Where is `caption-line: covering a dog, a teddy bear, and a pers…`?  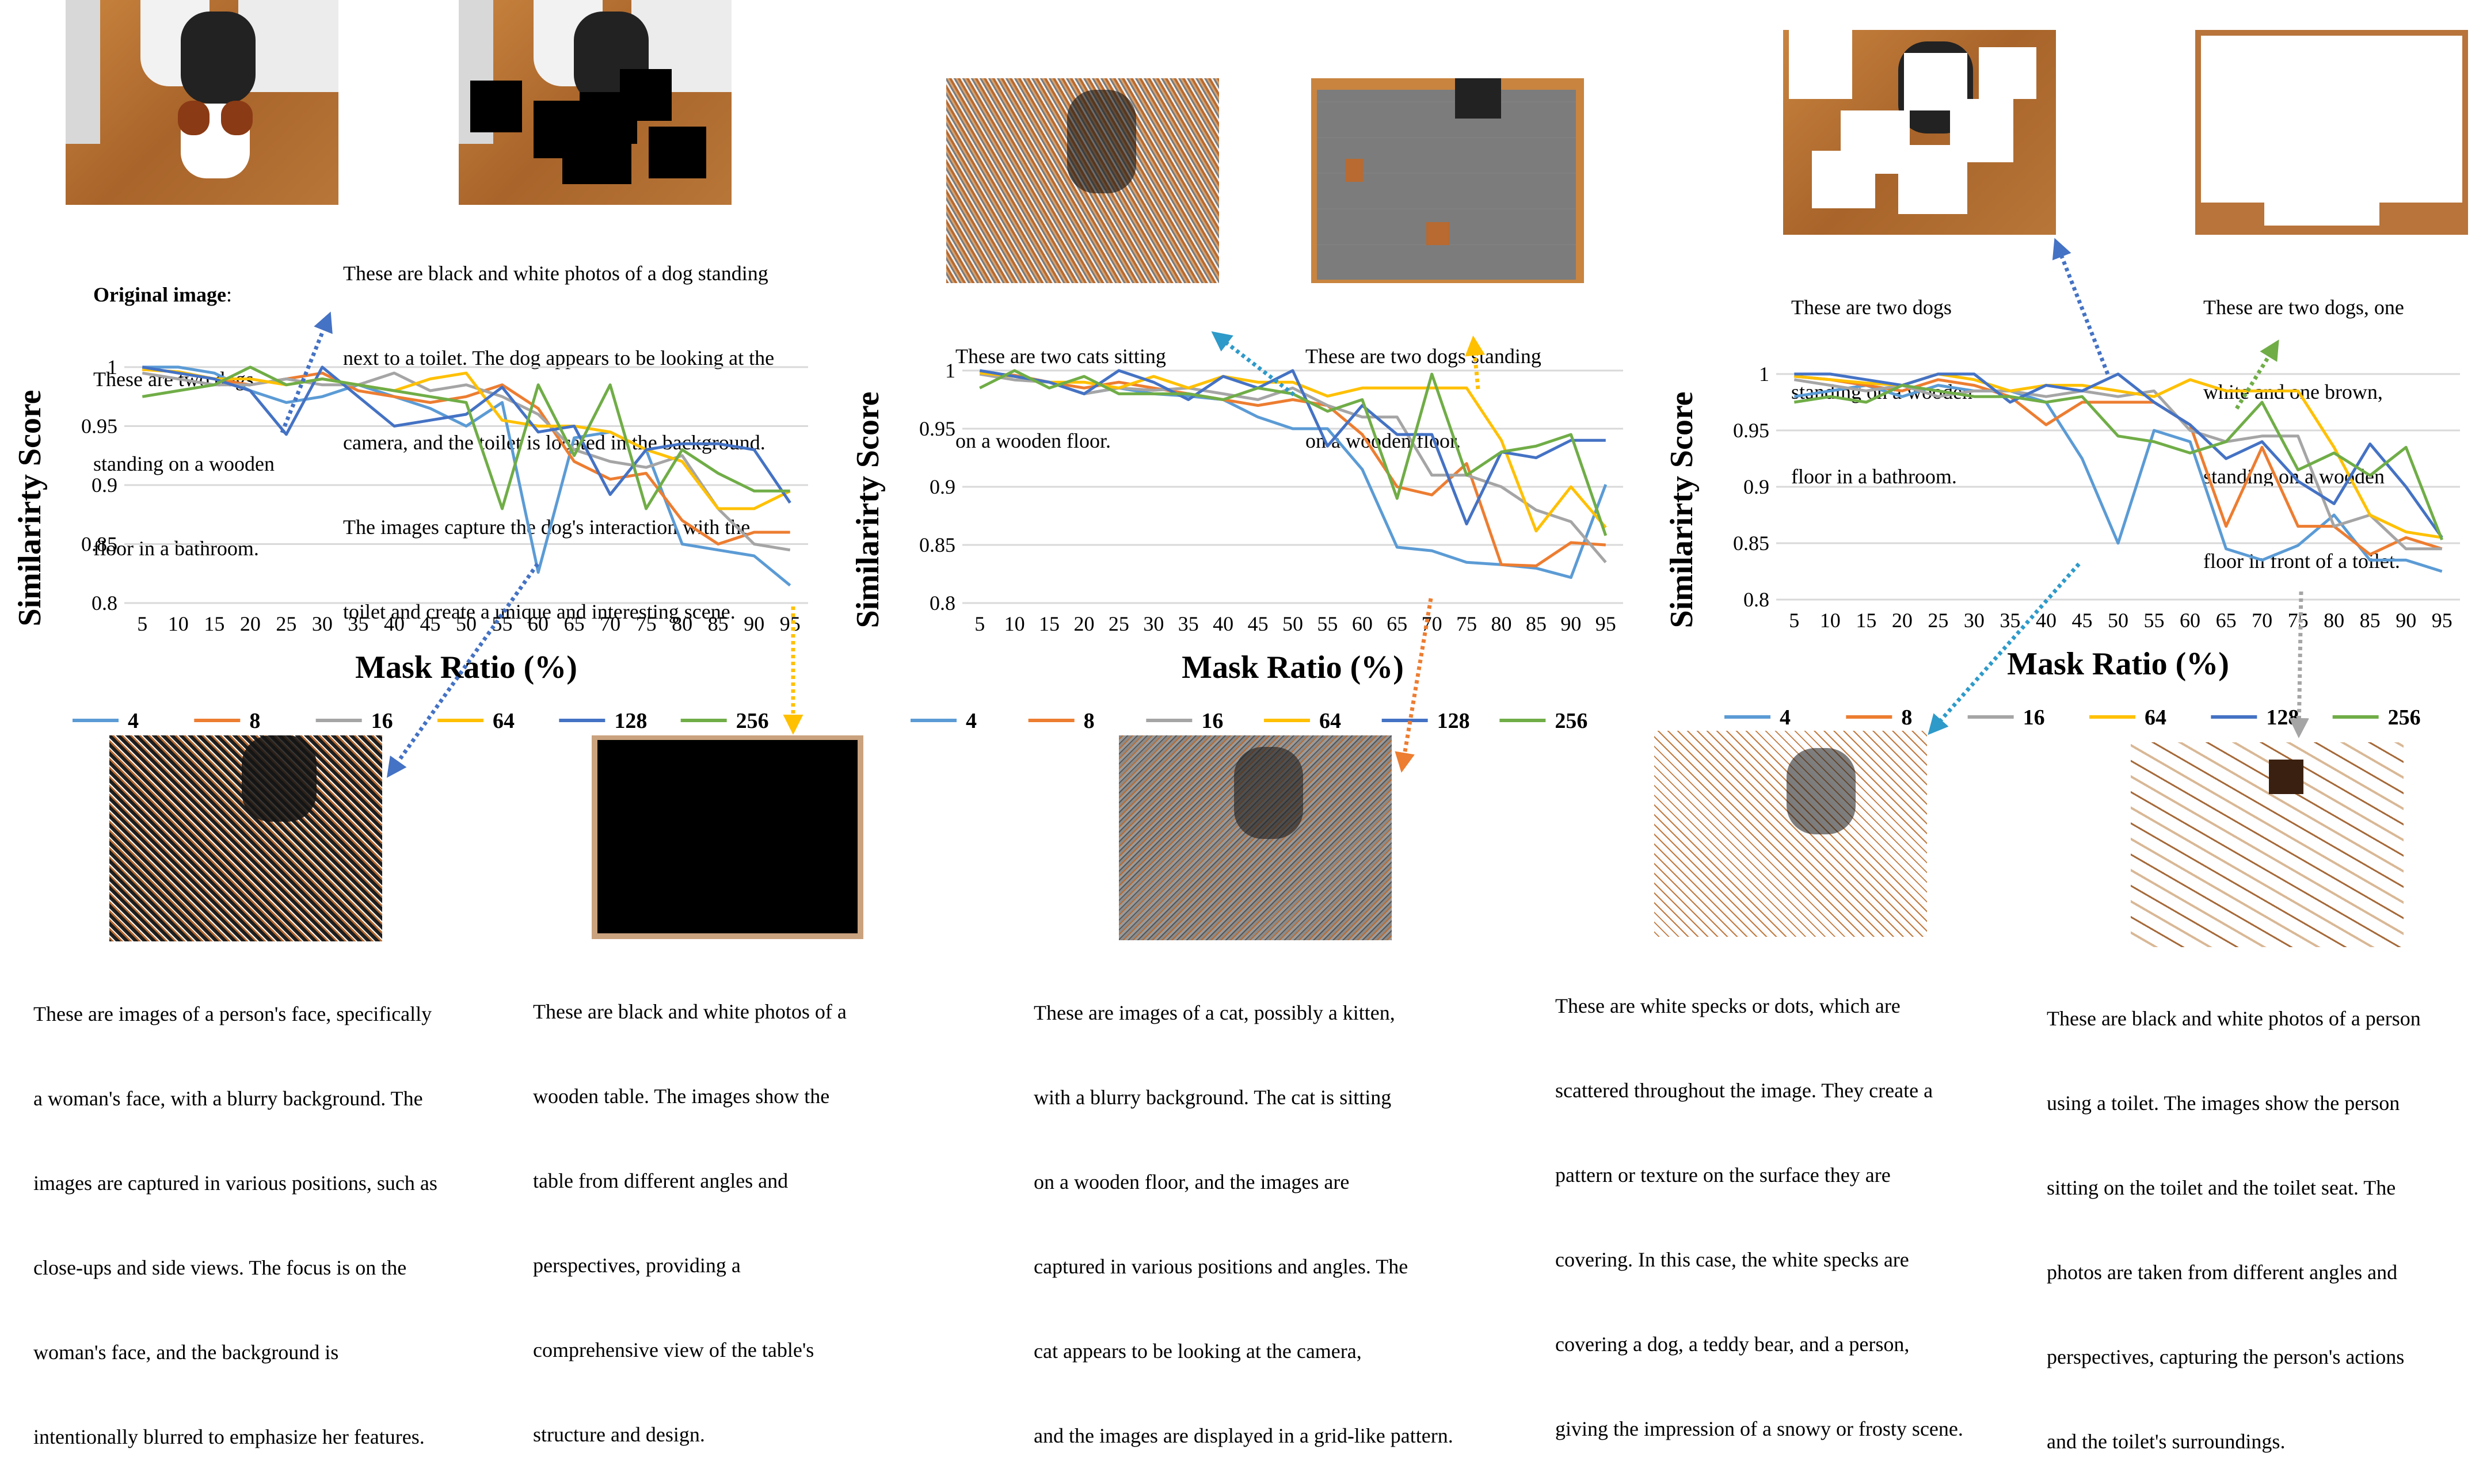
caption-line: covering a dog, a teddy bear, and a pers… is located at coordinates (1732, 1344).